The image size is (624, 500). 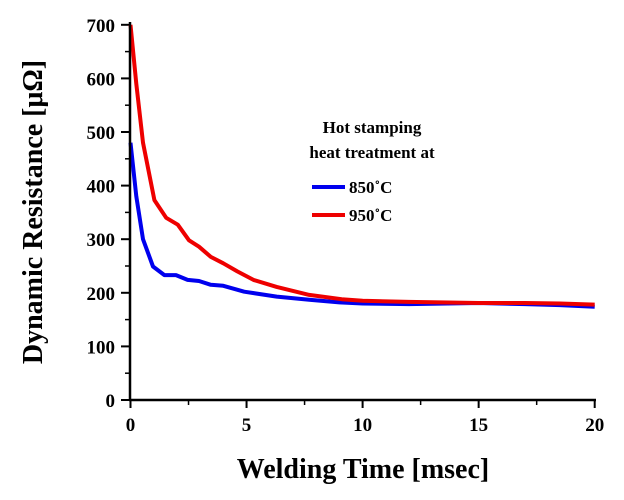 I want to click on legend-title-line-2: heat treatment at, so click(x=372, y=152).